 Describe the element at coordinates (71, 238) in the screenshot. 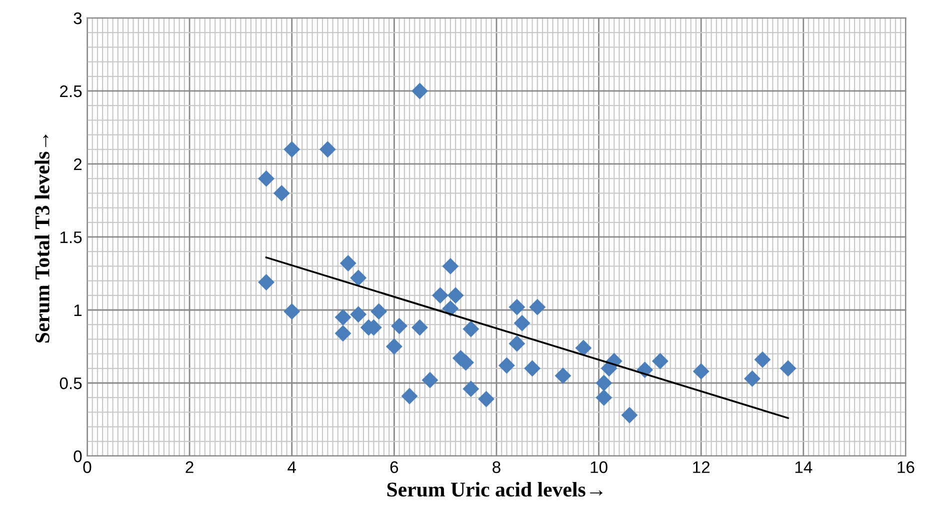

I see `y-tick-label: 1.5` at that location.